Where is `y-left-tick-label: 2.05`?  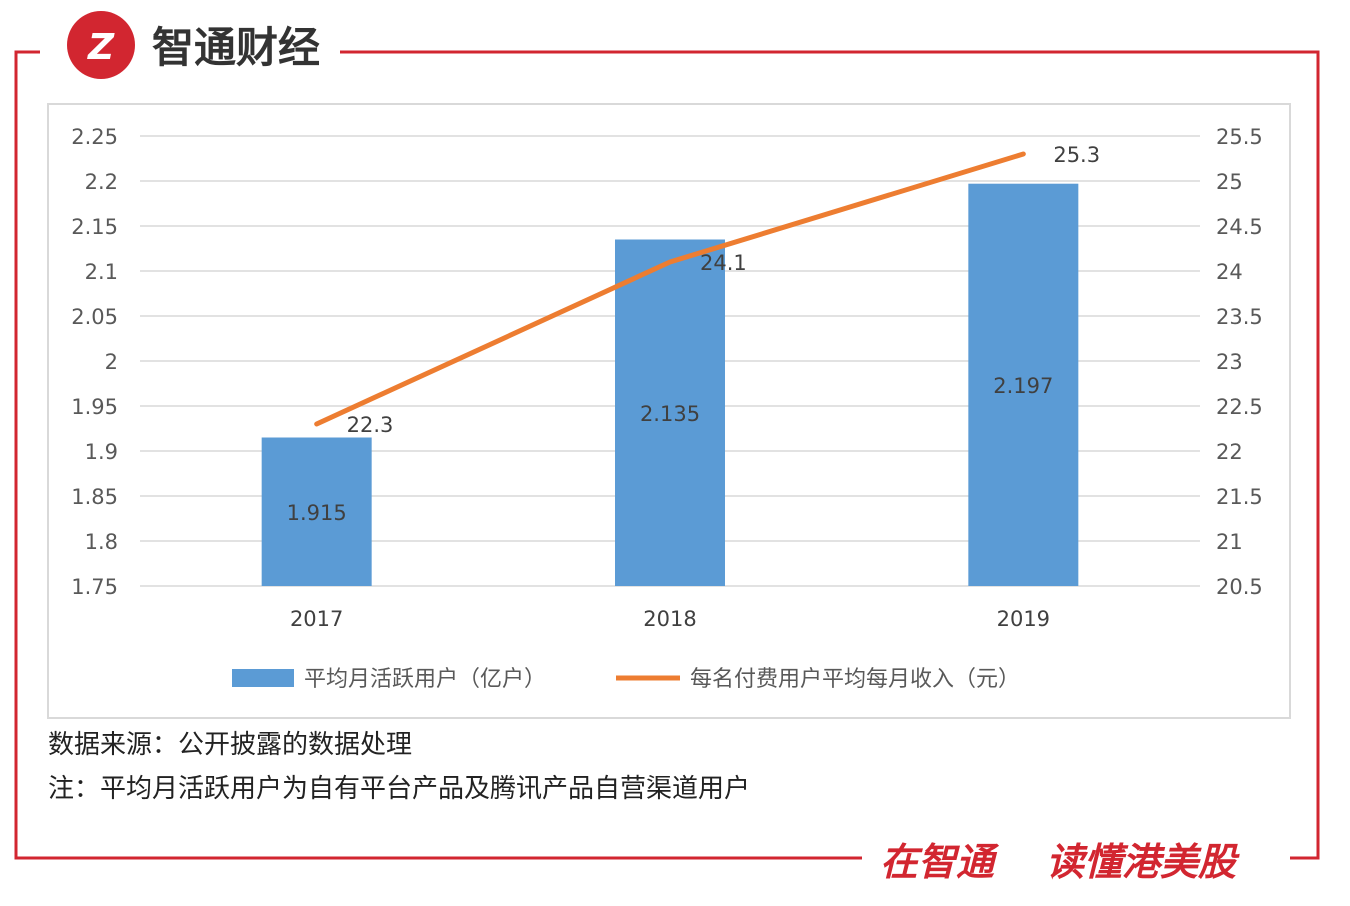 y-left-tick-label: 2.05 is located at coordinates (94, 317).